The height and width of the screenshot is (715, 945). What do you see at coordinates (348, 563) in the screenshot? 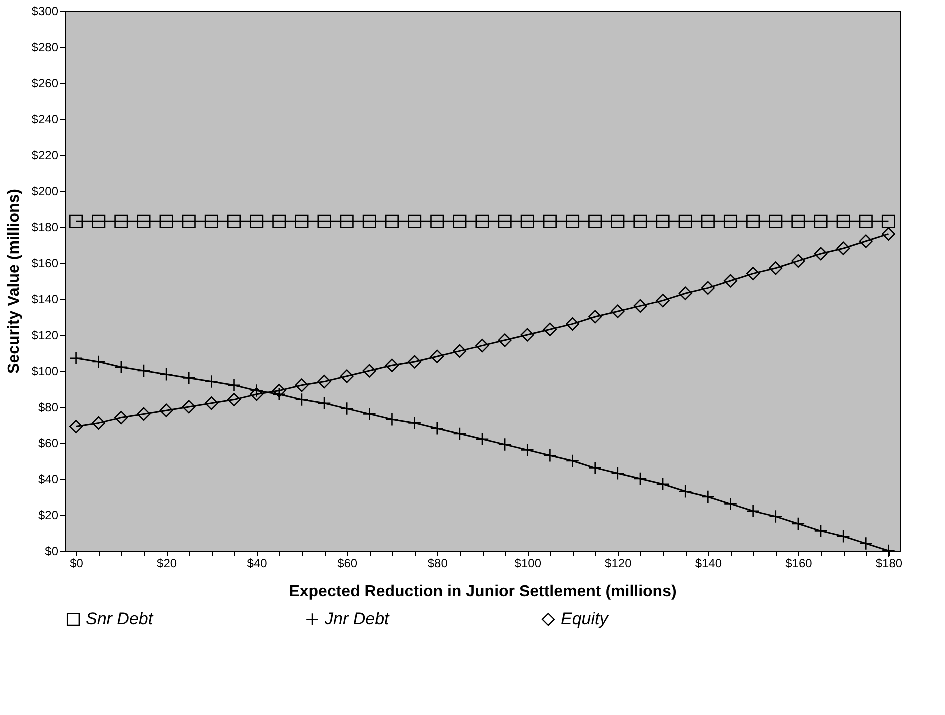
I see `x-tick-label: $60` at bounding box center [348, 563].